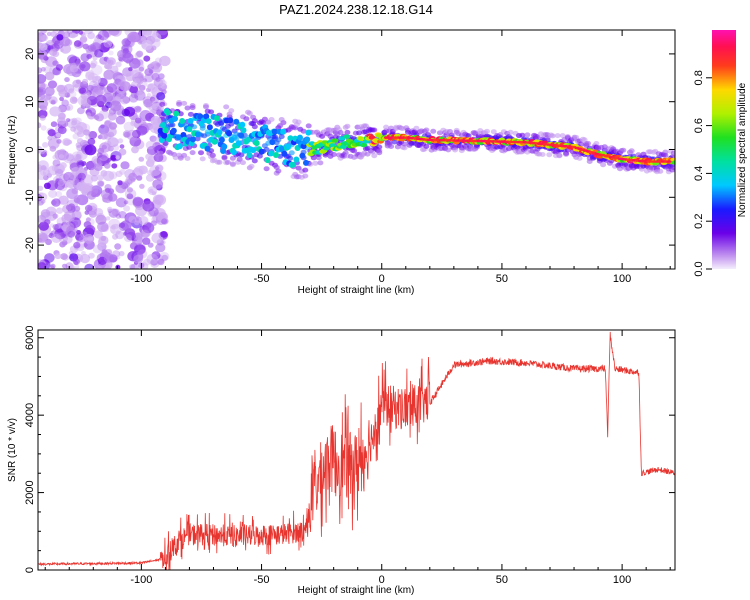  Describe the element at coordinates (702, 173) in the screenshot. I see `colorbar-ticks: 0.0 0.2 0.4 0.6 0.8` at that location.